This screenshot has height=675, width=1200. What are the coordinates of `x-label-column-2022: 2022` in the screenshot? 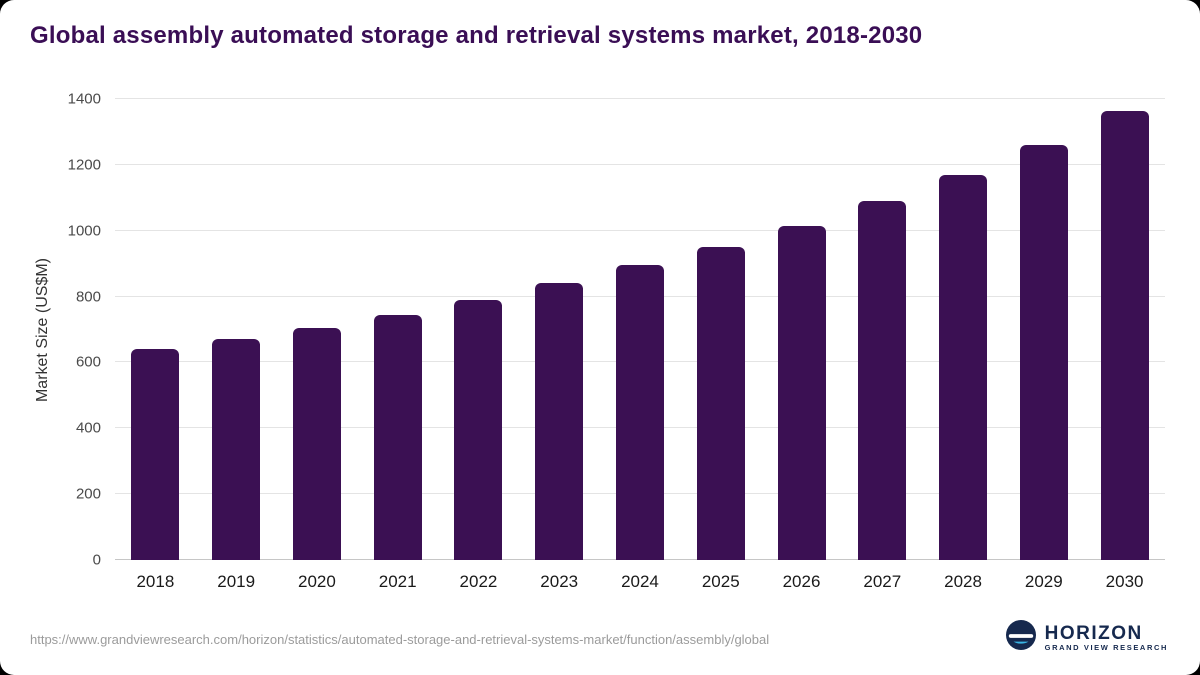 It's located at (478, 582).